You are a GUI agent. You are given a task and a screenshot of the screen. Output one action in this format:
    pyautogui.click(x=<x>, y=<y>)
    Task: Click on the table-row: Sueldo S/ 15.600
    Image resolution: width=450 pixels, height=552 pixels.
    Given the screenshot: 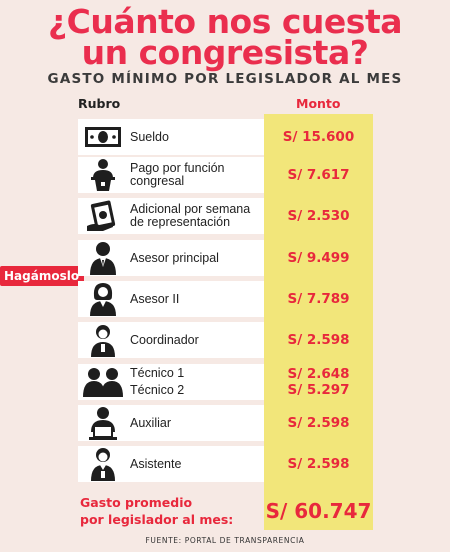 What is the action you would take?
    pyautogui.click(x=225, y=137)
    